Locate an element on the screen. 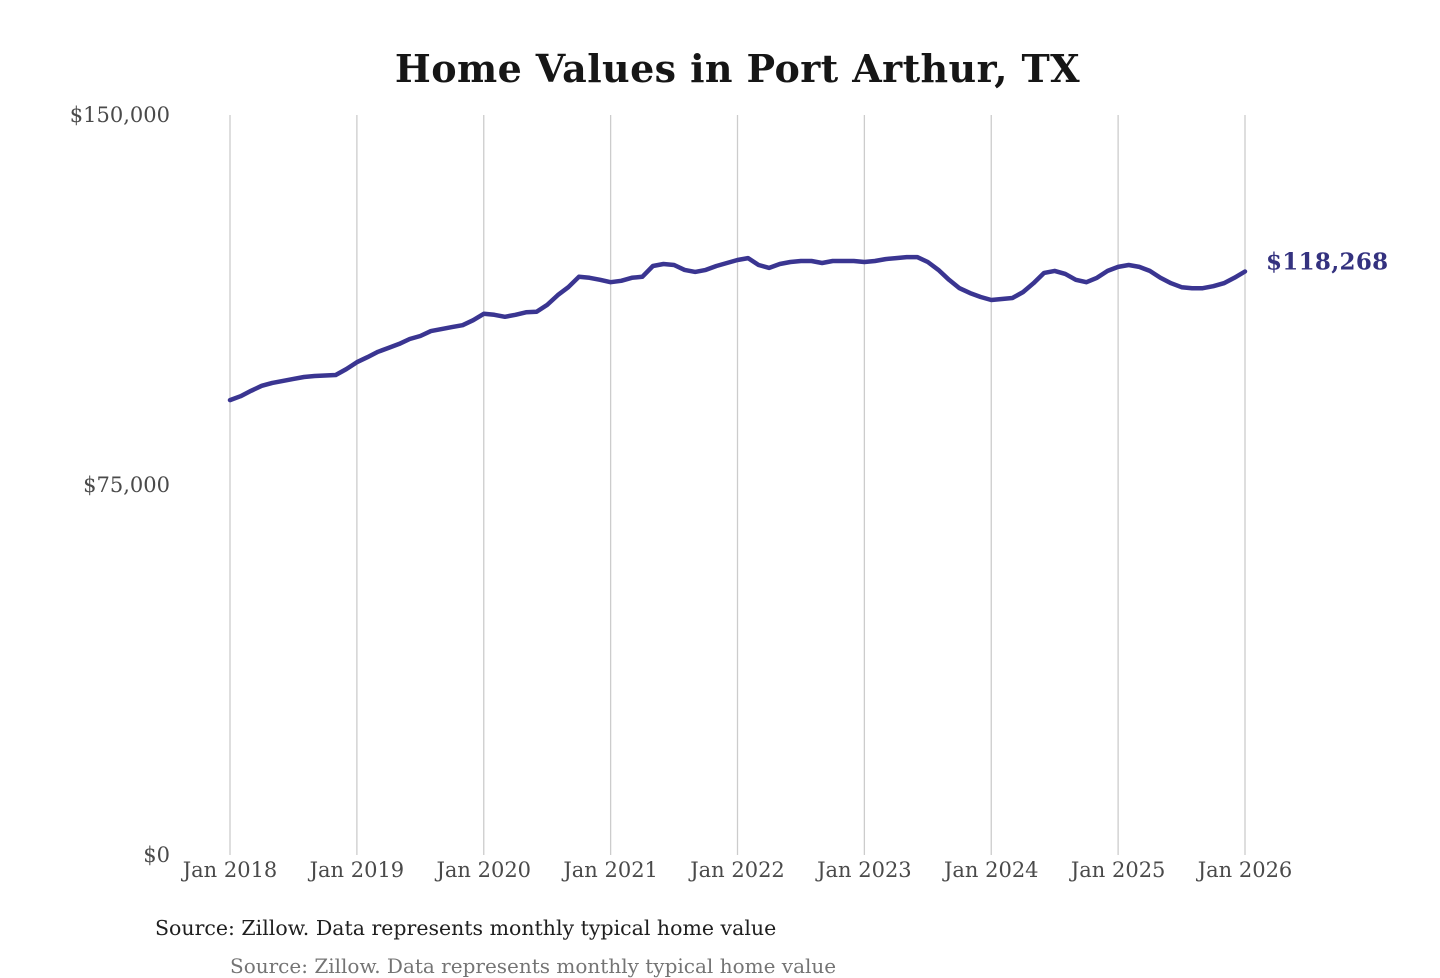  home-value-line is located at coordinates (737, 328).